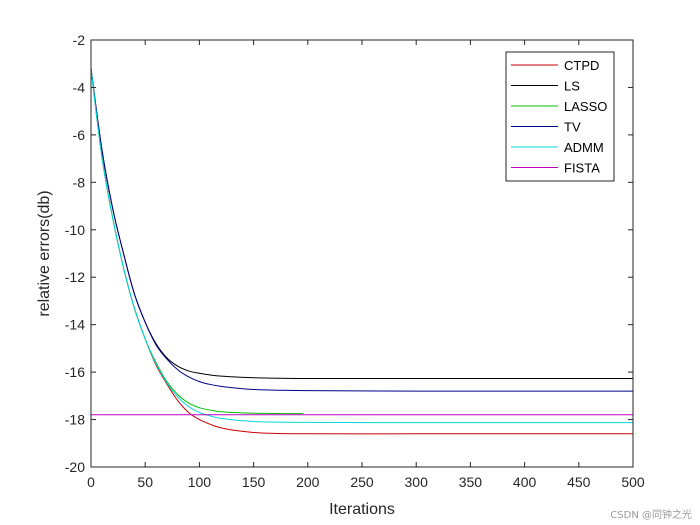  I want to click on x-tick-label: 250, so click(362, 482).